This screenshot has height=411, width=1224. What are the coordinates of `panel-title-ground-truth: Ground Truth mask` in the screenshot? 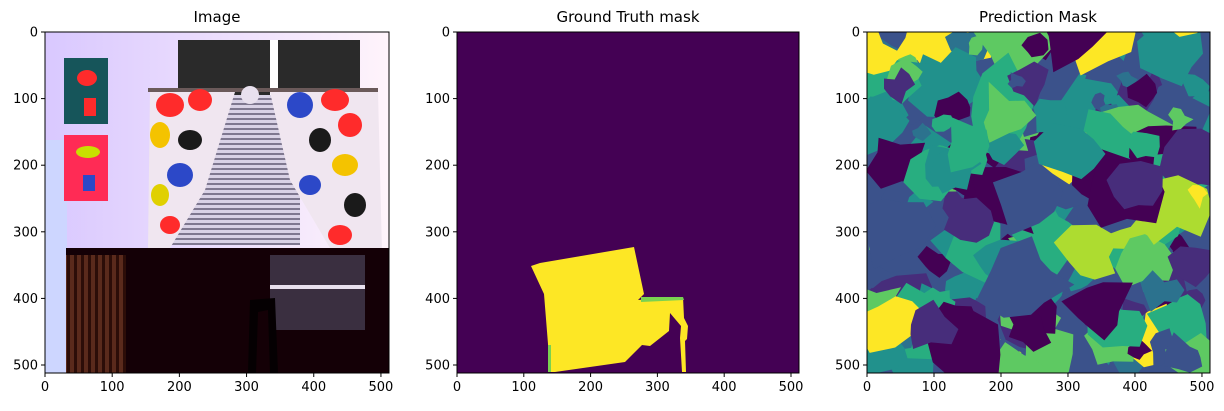 It's located at (627, 17).